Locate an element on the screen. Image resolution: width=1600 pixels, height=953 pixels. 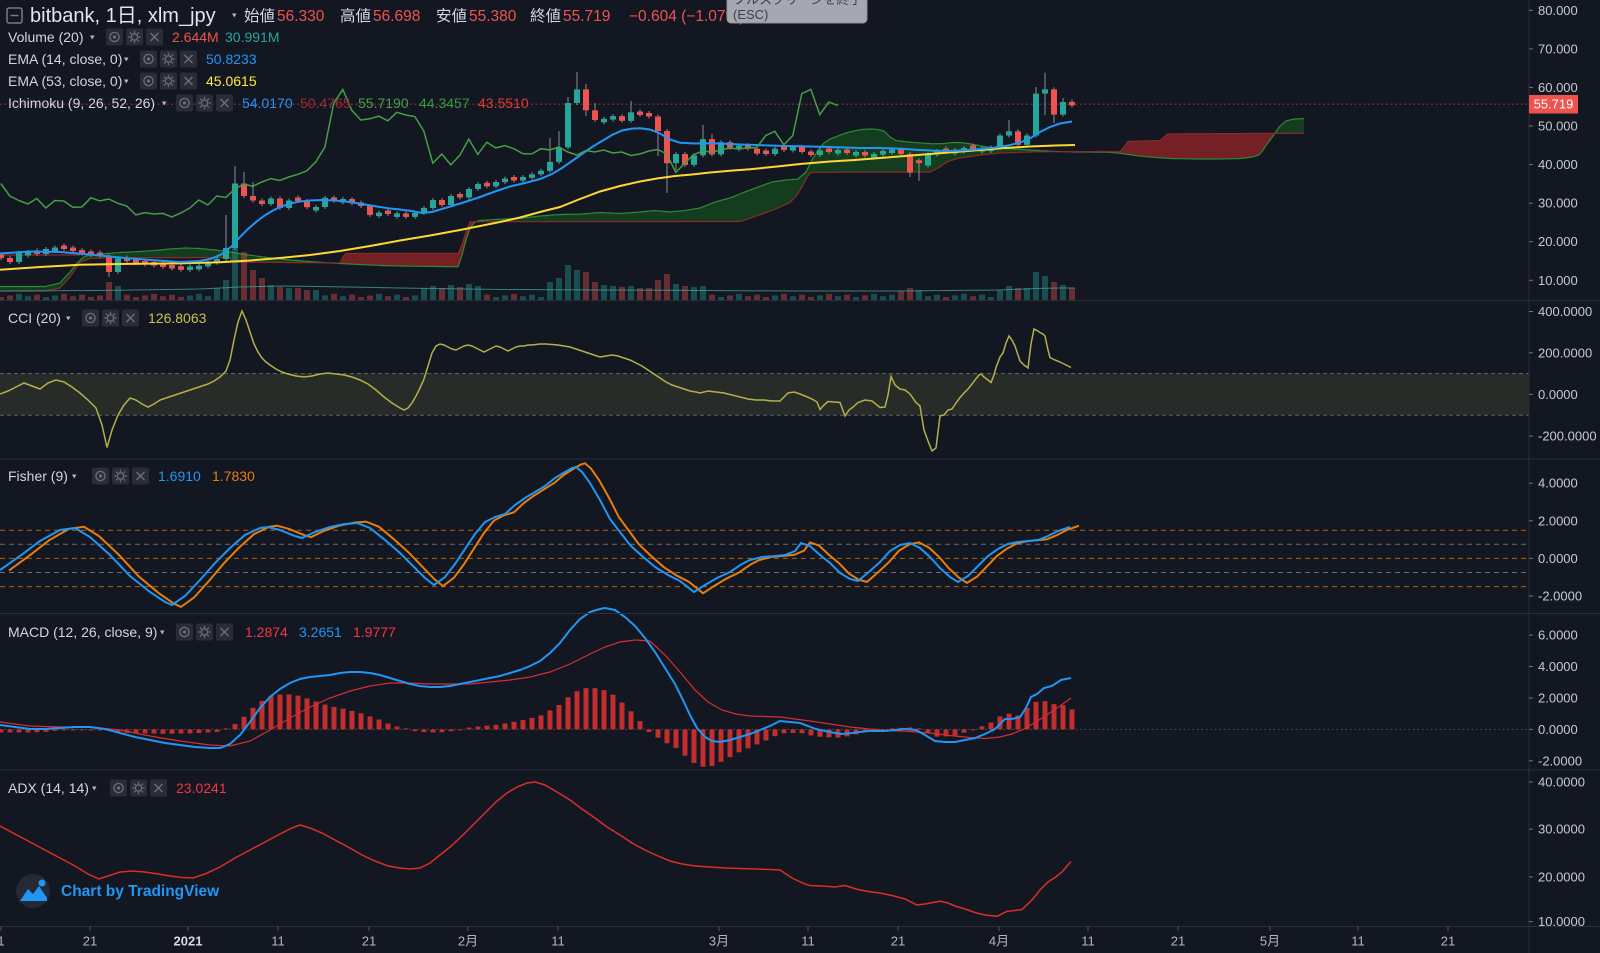
svg-text: 2月 is located at coordinates (468, 941).